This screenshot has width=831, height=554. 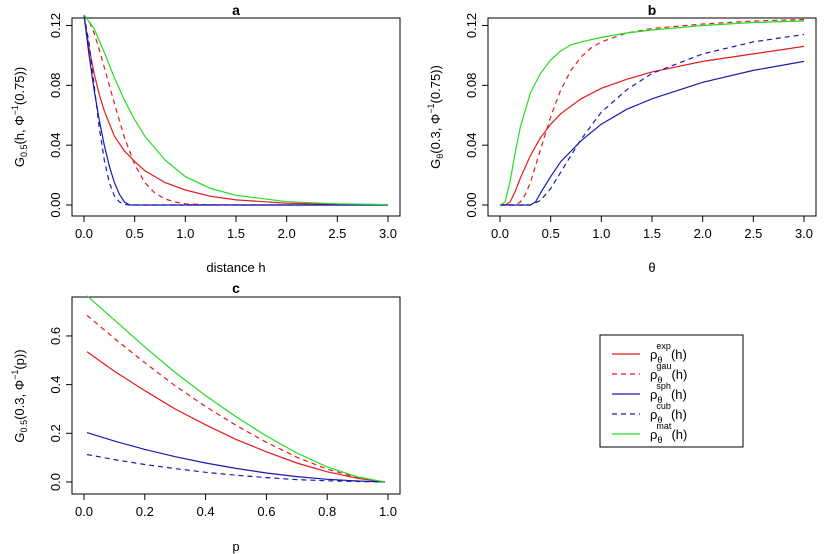 I want to click on y-tick-label: 0.6, so click(x=55, y=336).